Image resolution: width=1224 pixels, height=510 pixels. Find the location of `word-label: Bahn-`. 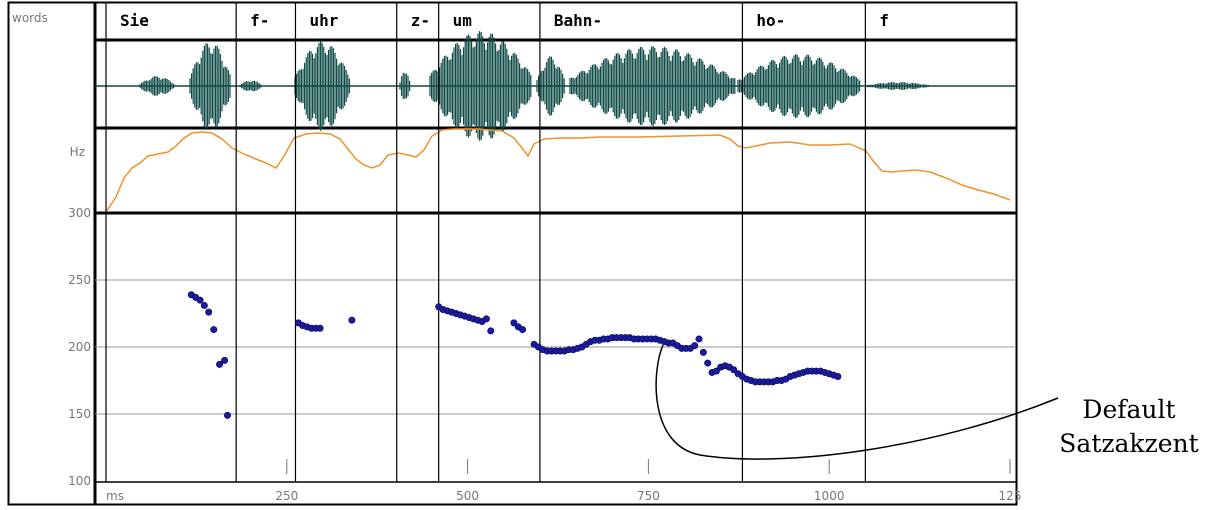

word-label: Bahn- is located at coordinates (578, 20).